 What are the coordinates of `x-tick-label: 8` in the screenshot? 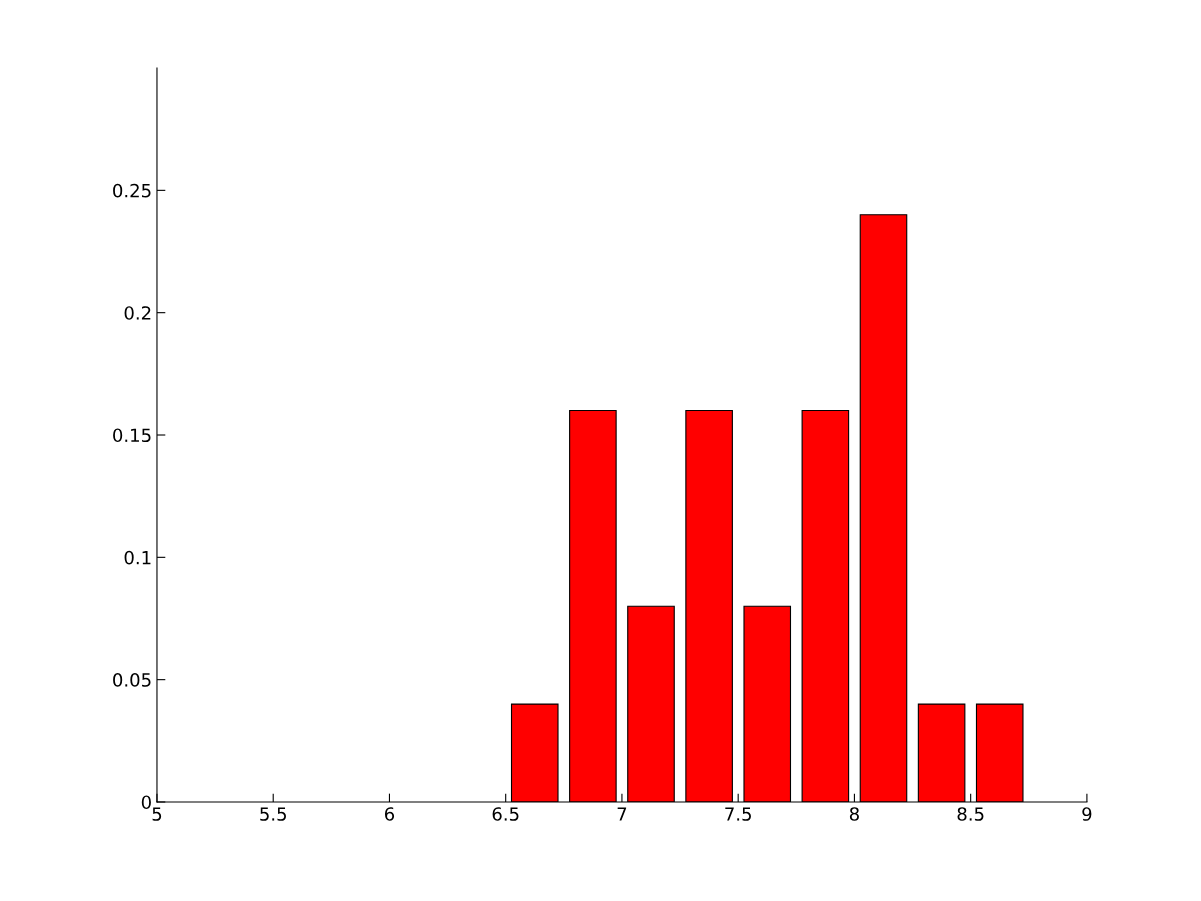 It's located at (854, 814).